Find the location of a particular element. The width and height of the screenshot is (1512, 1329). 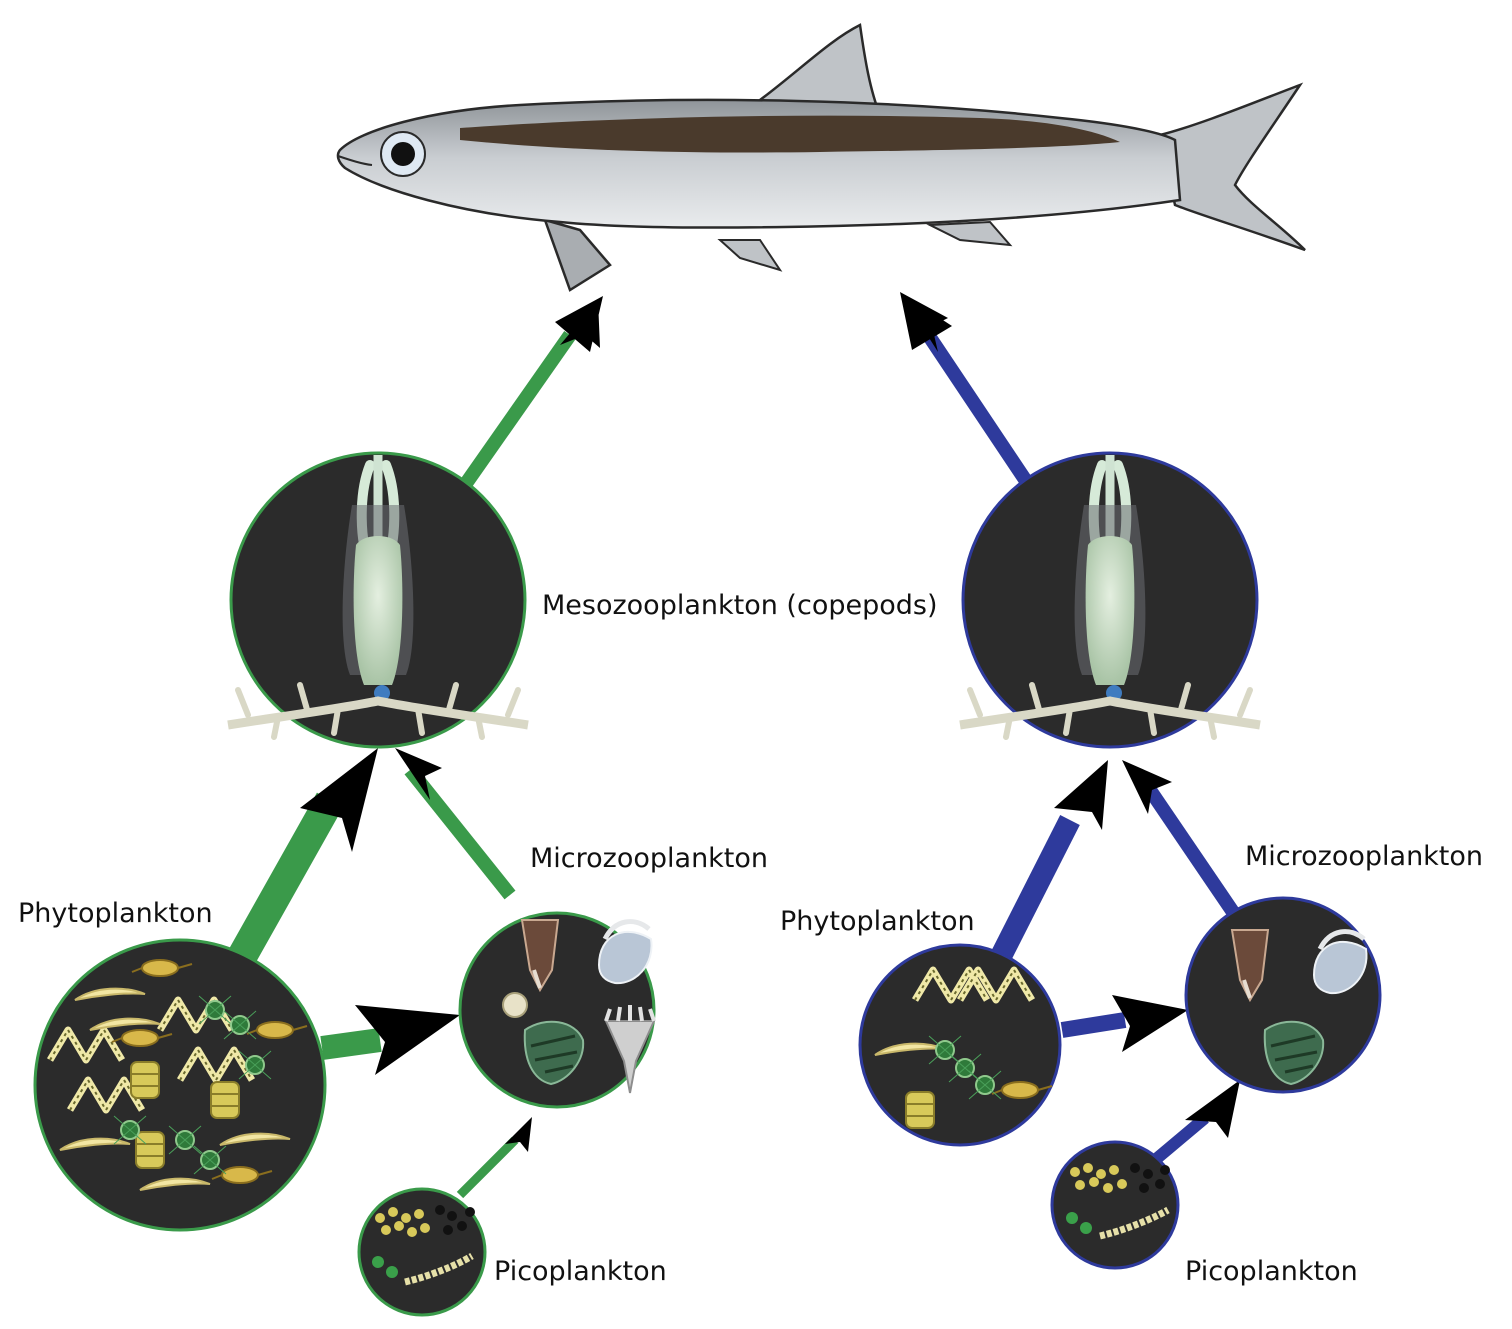

right-phytoplankton-node is located at coordinates (960, 1045).